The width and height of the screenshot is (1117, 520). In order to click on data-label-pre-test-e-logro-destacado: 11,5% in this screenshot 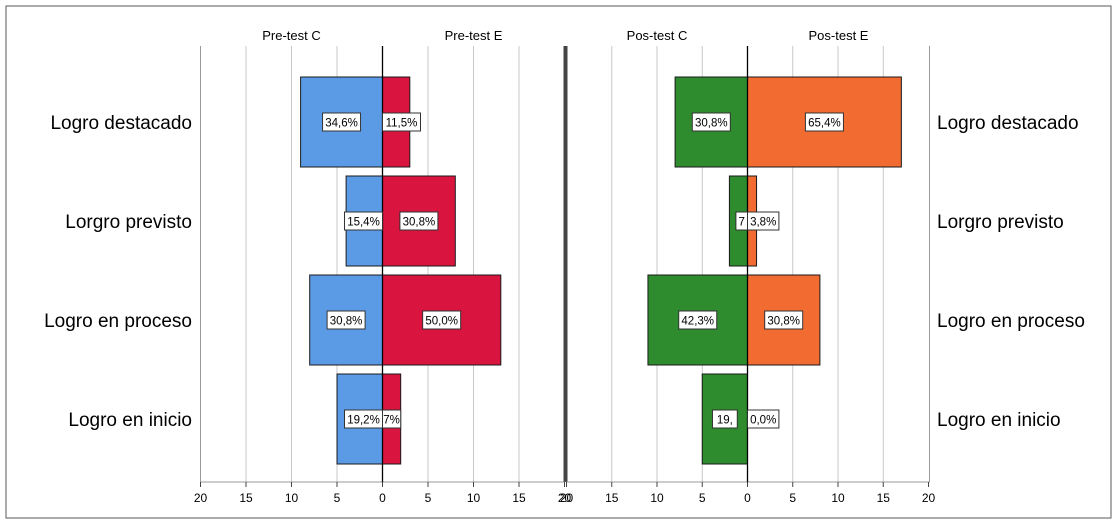, I will do `click(401, 122)`.